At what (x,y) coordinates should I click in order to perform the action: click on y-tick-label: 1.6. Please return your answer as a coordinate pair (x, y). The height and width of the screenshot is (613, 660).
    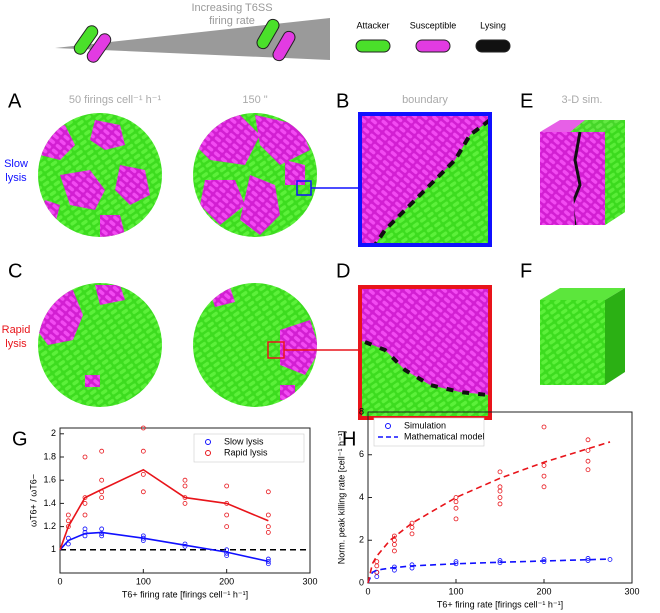
    Looking at the image, I should click on (49, 480).